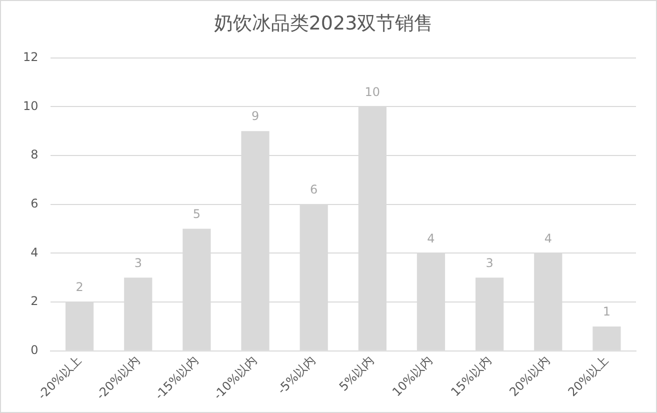 The height and width of the screenshot is (413, 657). I want to click on y-tick-label: 2, so click(34, 301).